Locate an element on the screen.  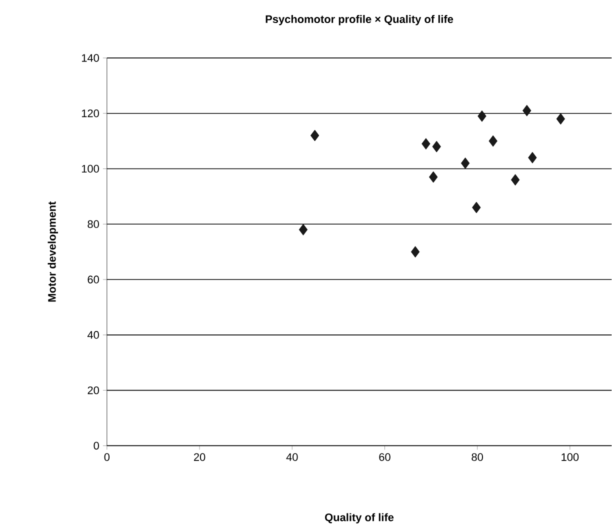
x-tick-label: 0 is located at coordinates (107, 457).